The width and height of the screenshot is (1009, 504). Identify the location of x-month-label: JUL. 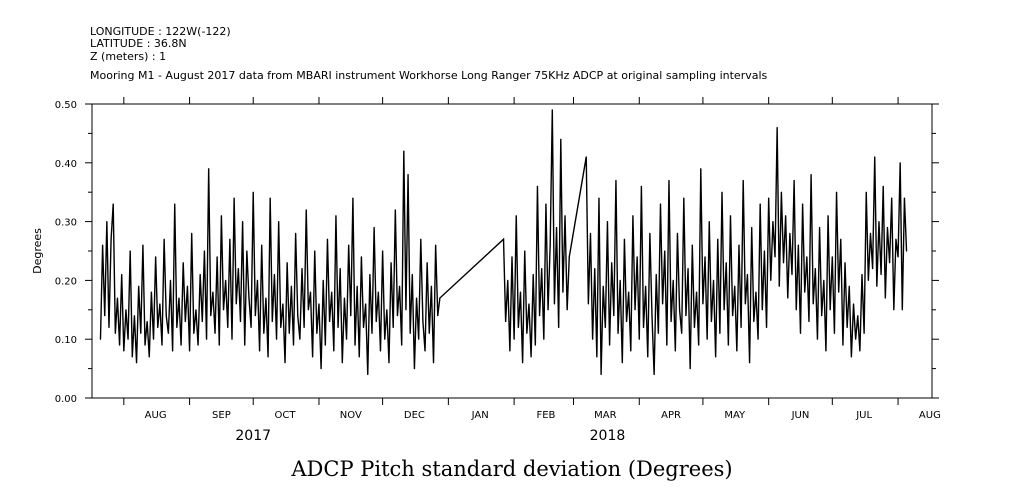
(863, 415).